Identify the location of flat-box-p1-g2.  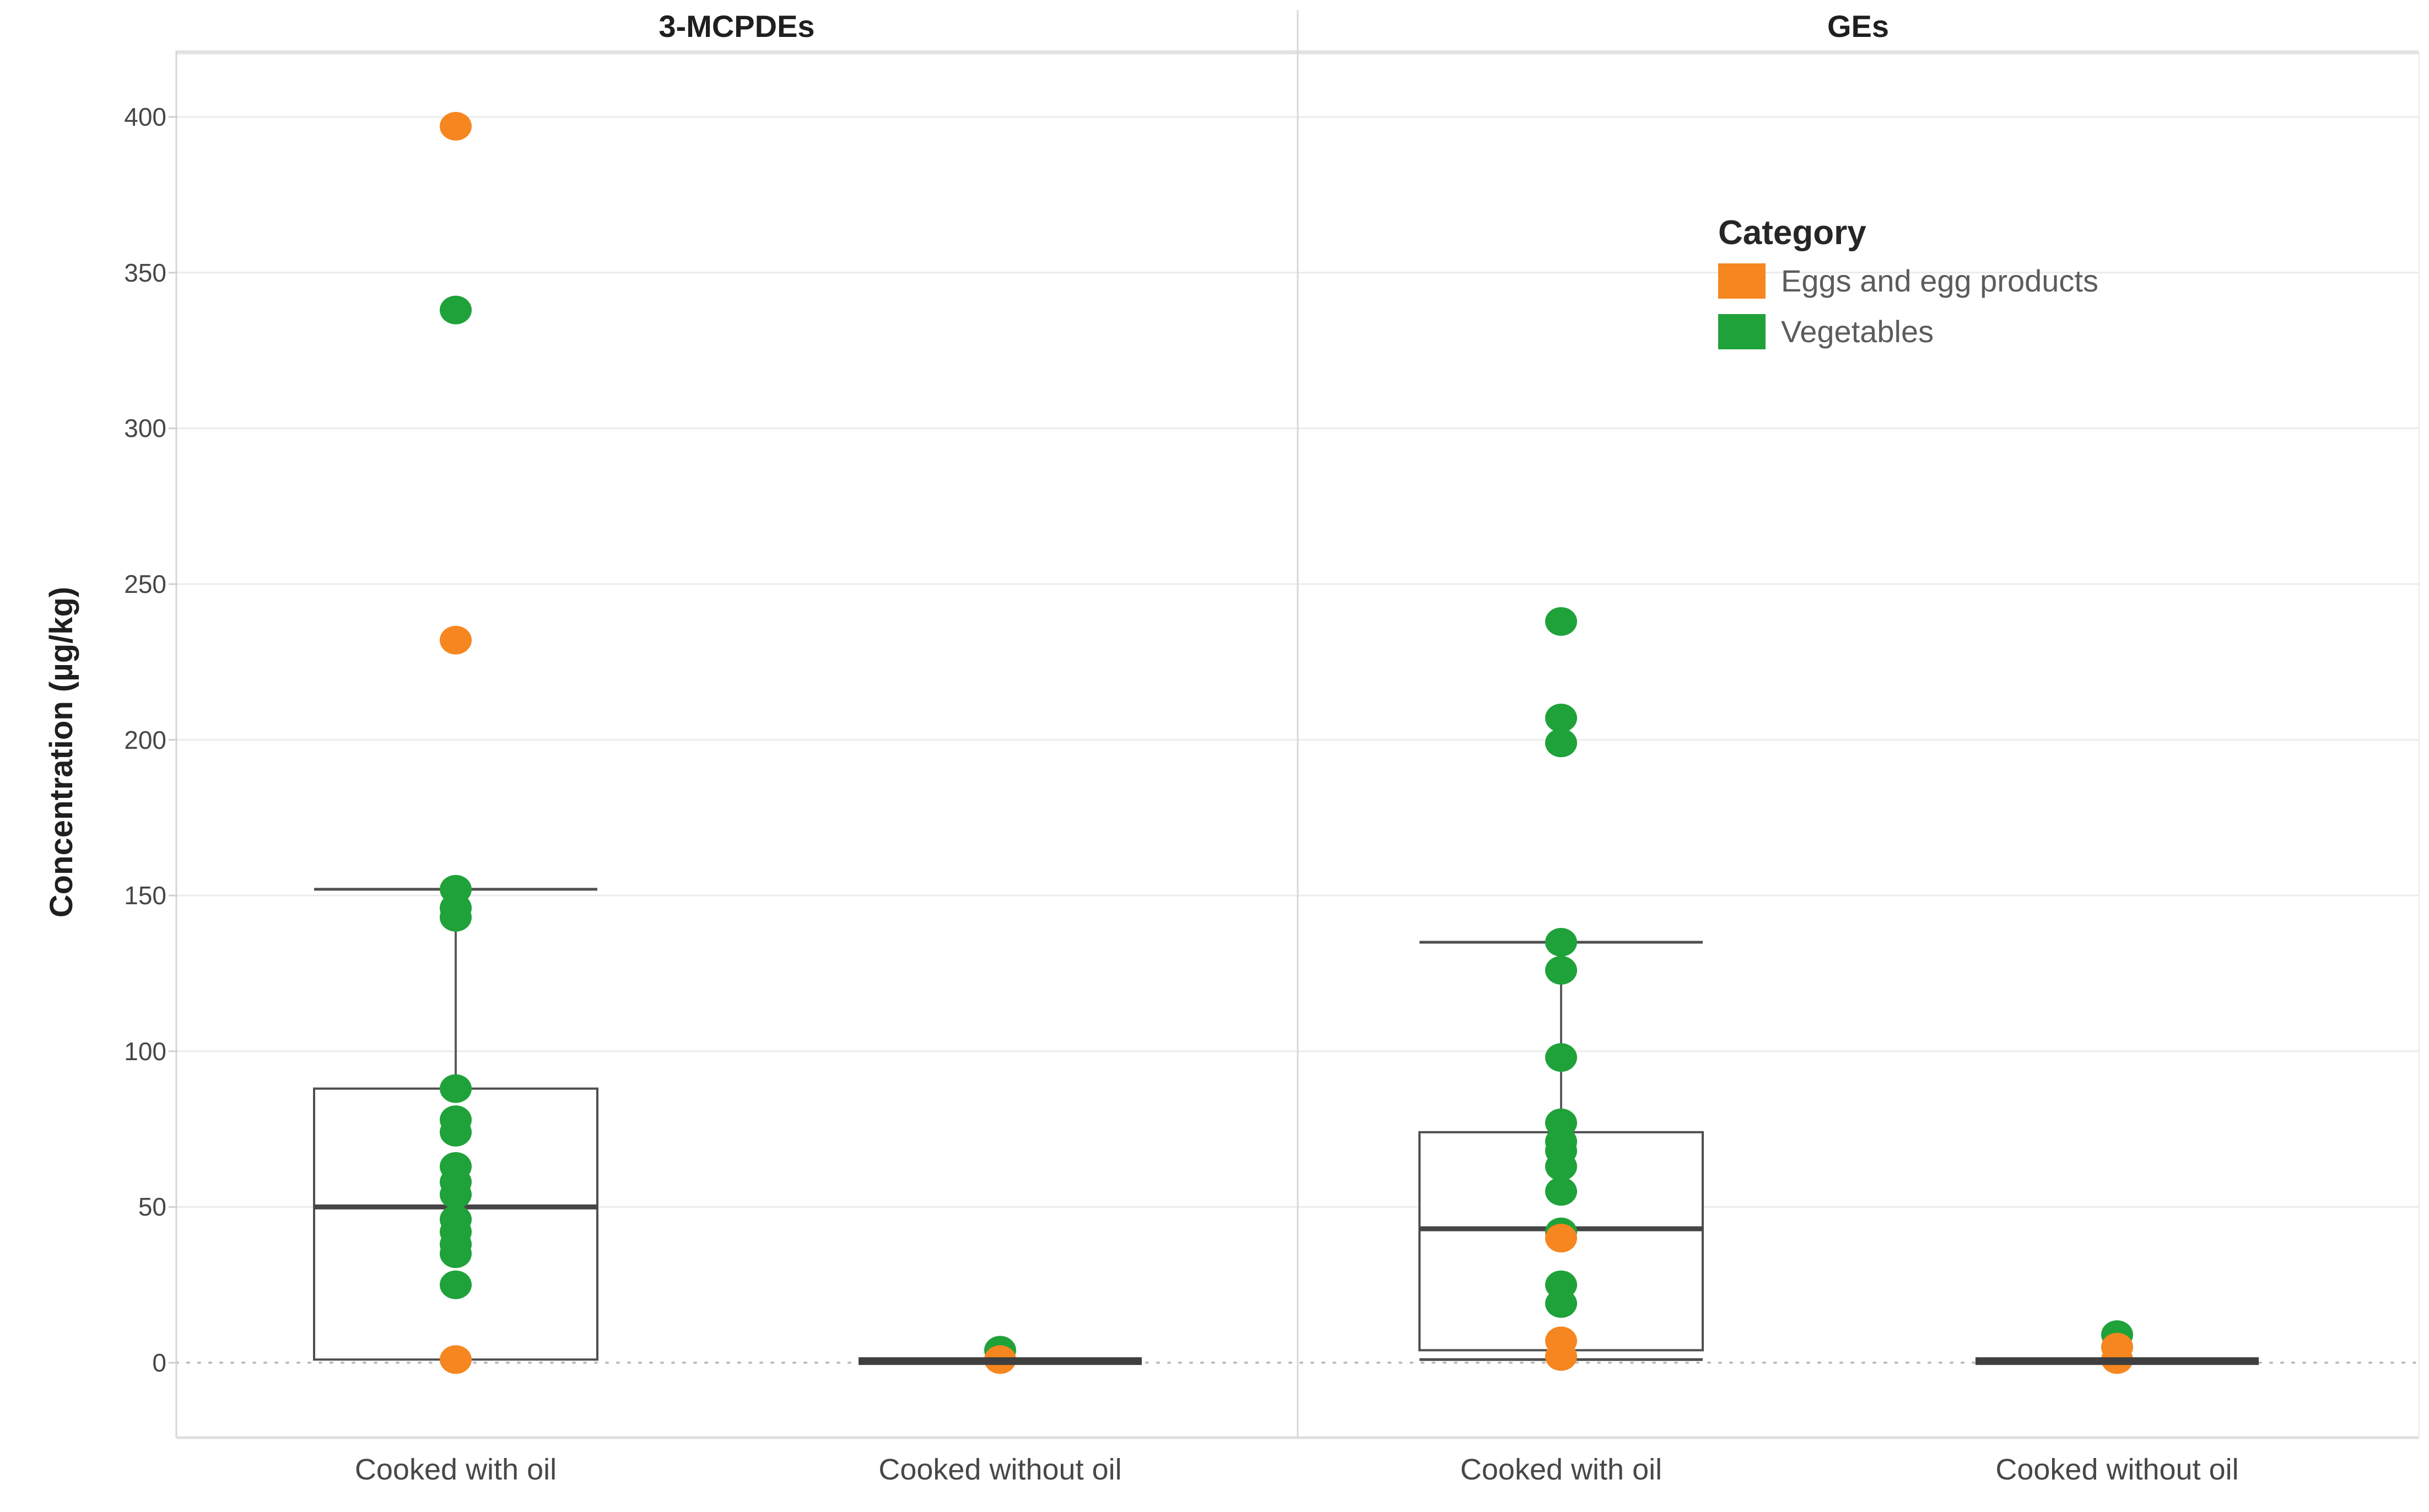
(1000, 1361).